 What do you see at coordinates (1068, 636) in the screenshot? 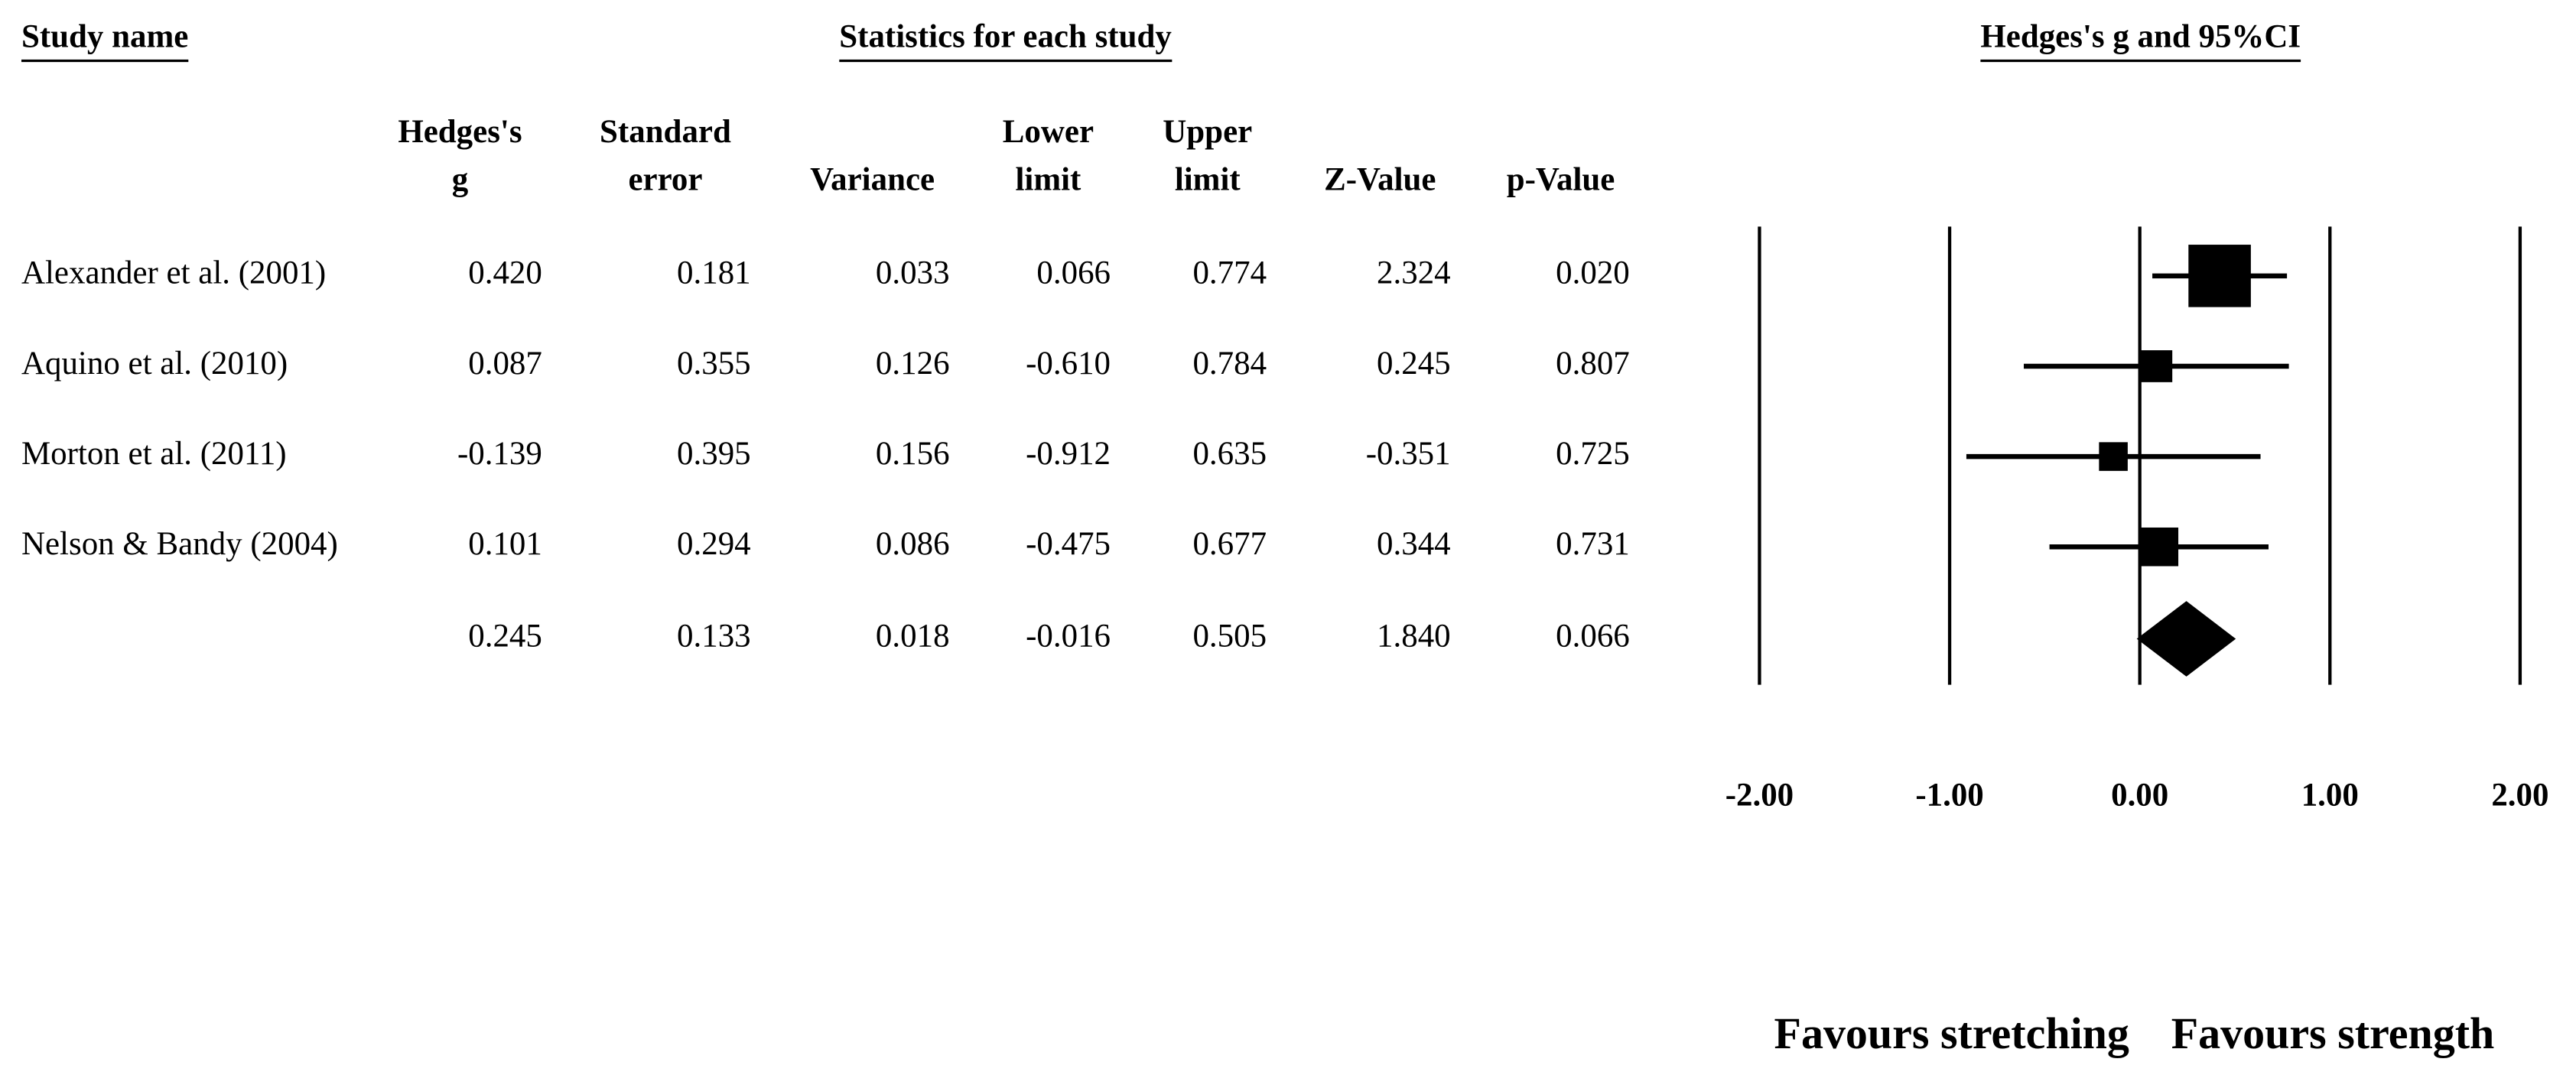
I see `cell-value: -0.016` at bounding box center [1068, 636].